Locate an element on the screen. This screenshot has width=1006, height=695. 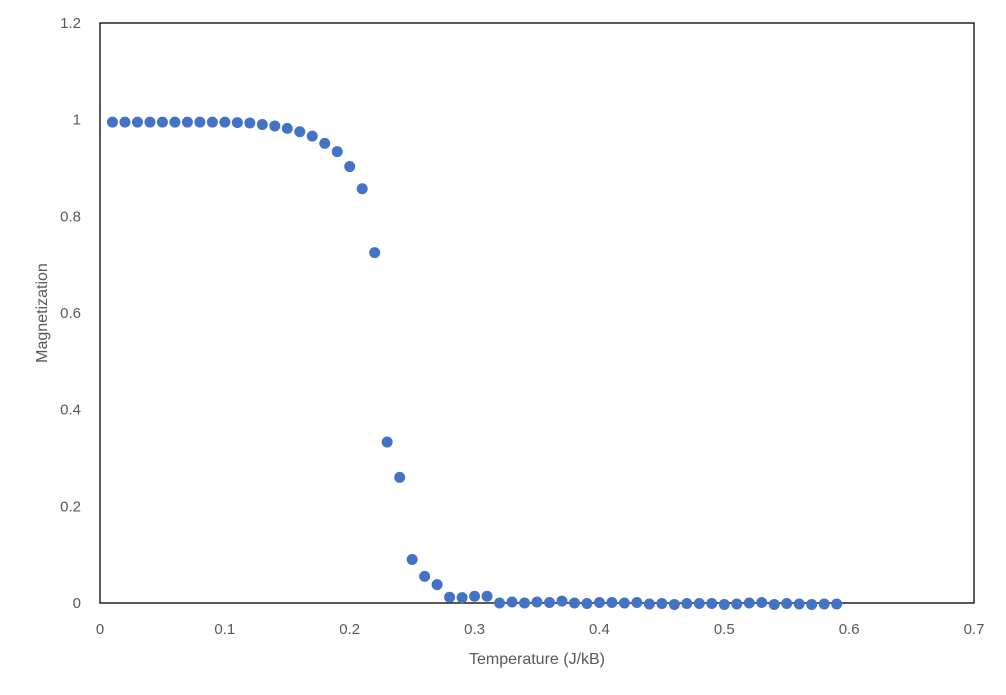
x-tick-label: 0.7 is located at coordinates (974, 629).